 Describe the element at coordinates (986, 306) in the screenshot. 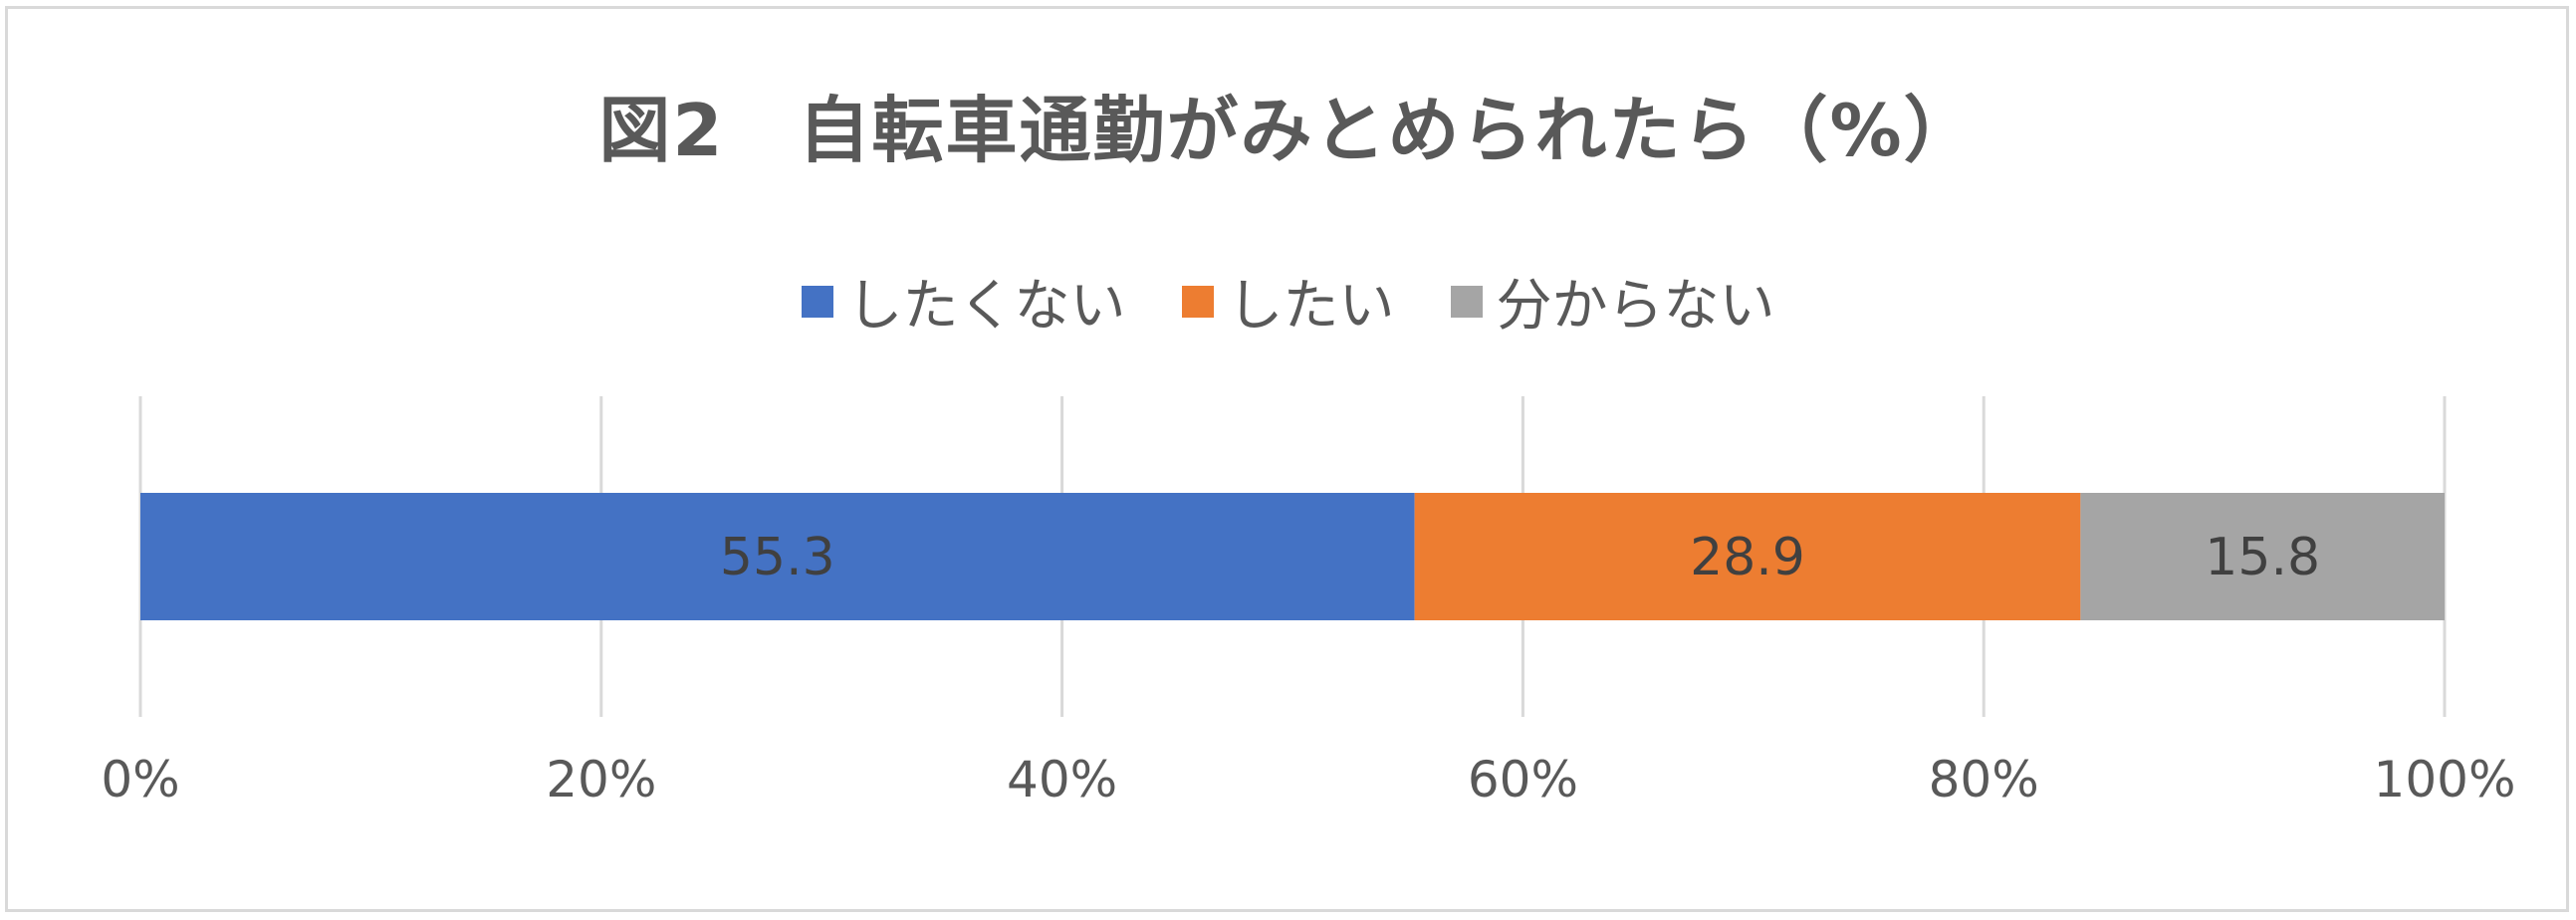

I see `legend-label-series-0: したくない` at that location.